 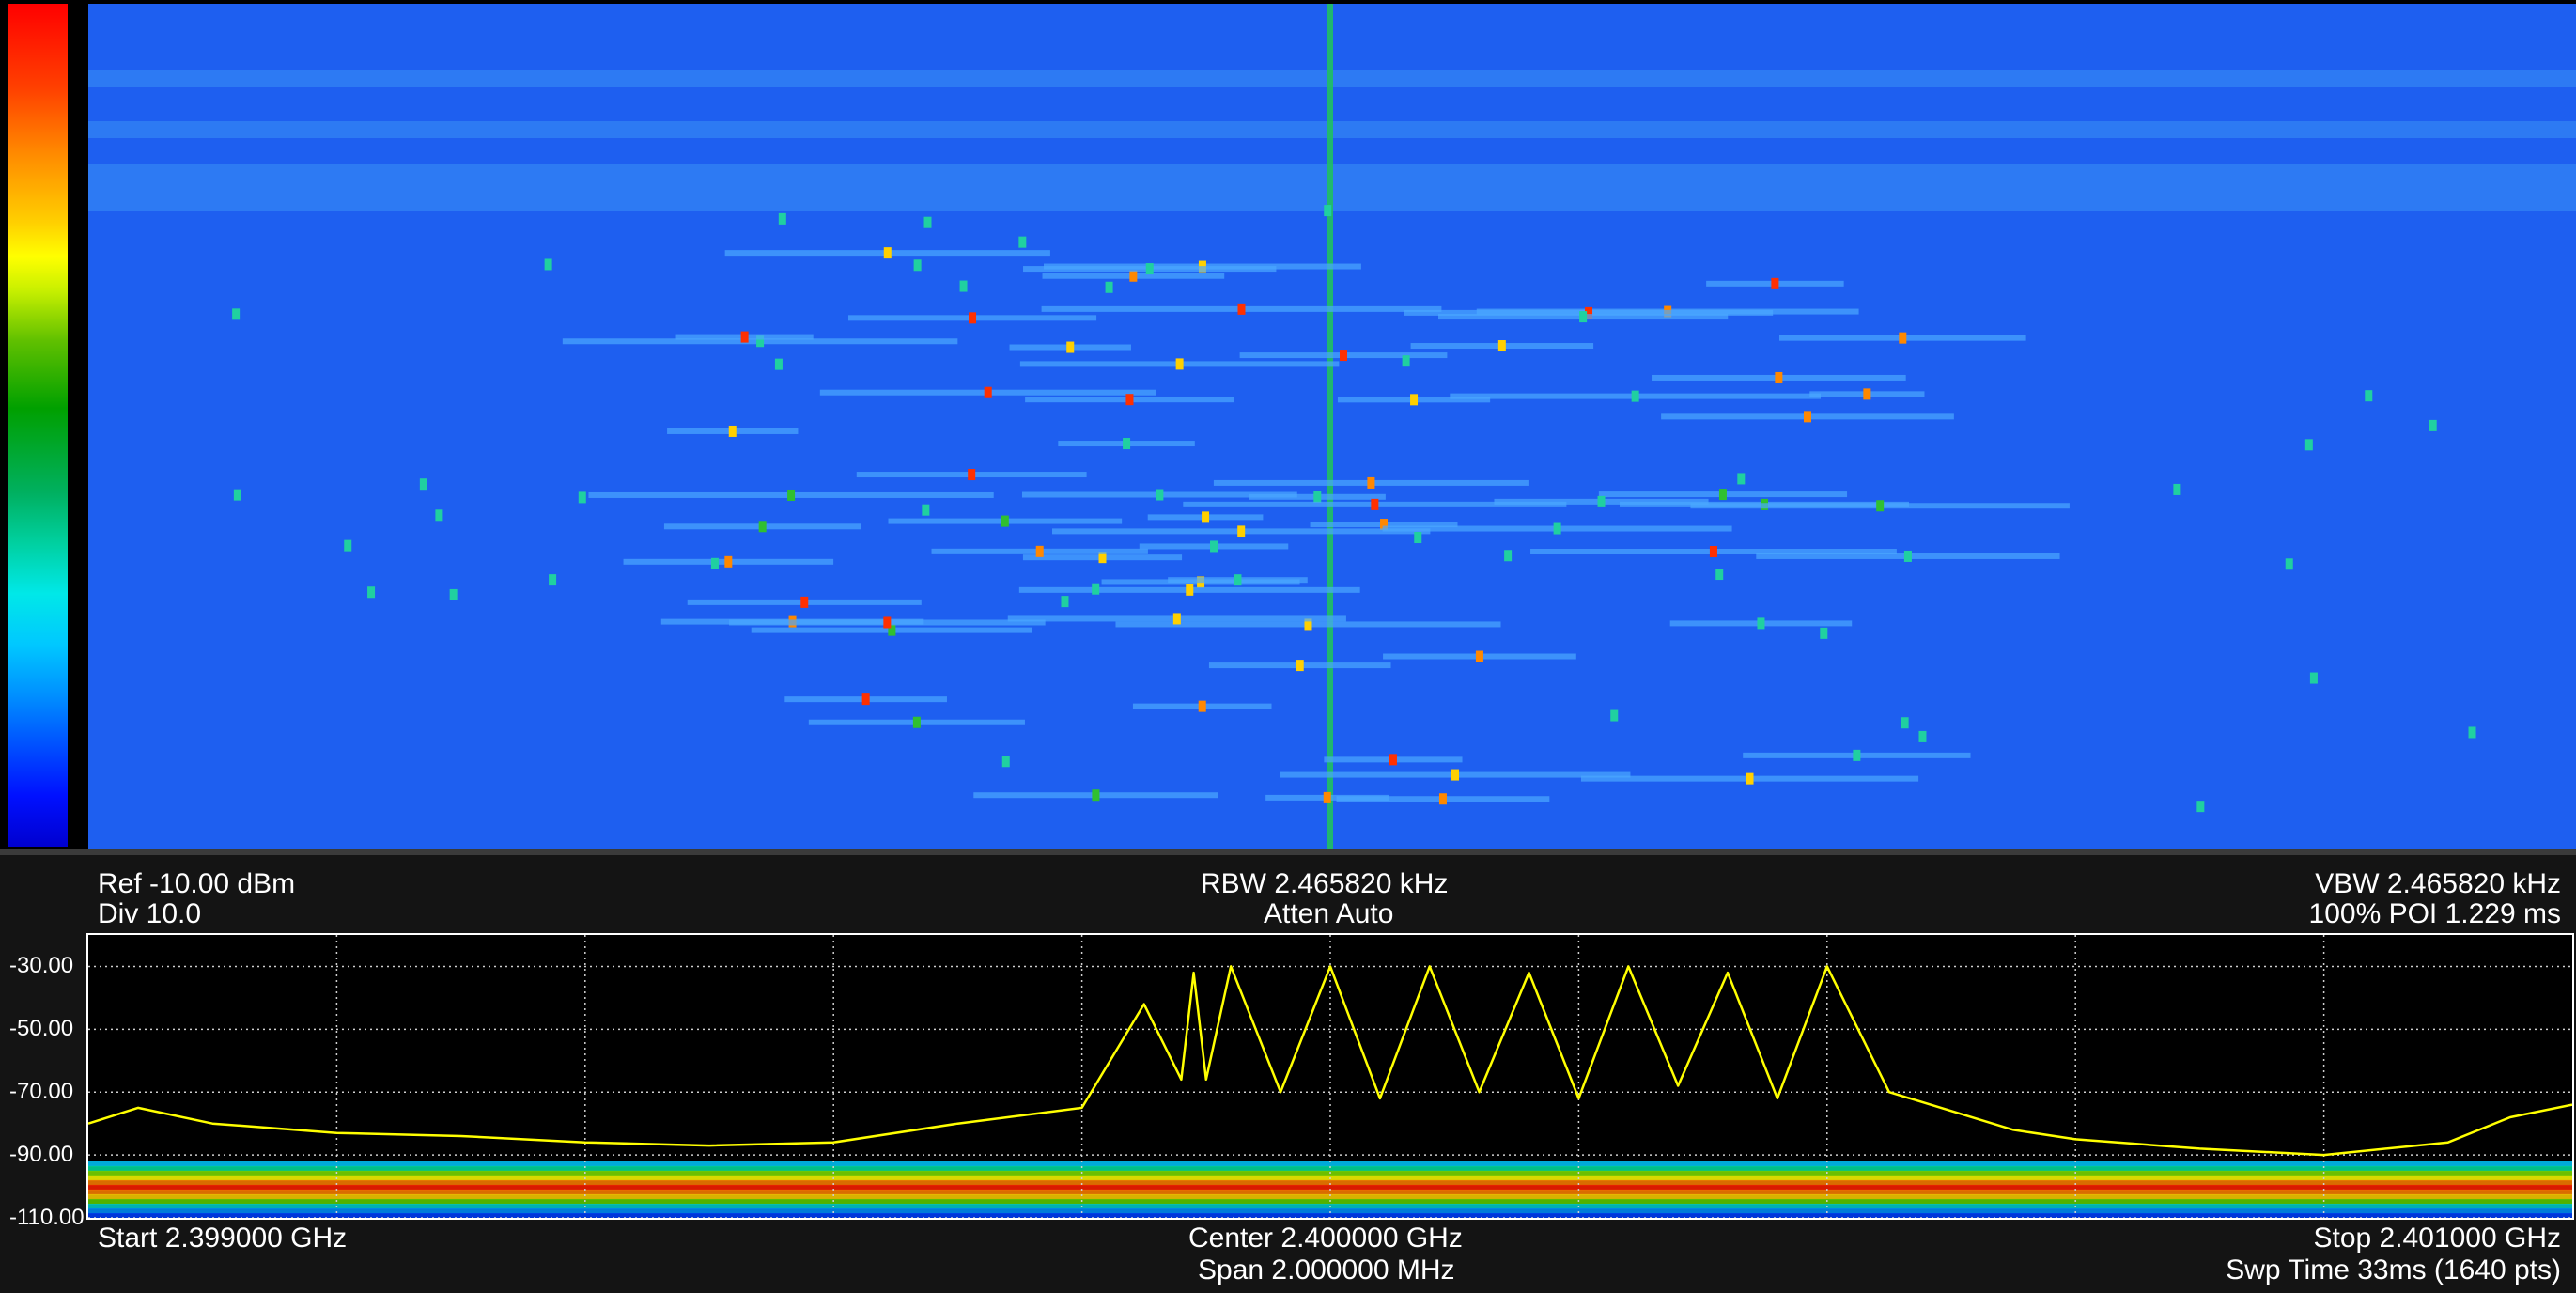 What do you see at coordinates (1325, 883) in the screenshot?
I see `rbw-label: RBW 2.465820 kHz` at bounding box center [1325, 883].